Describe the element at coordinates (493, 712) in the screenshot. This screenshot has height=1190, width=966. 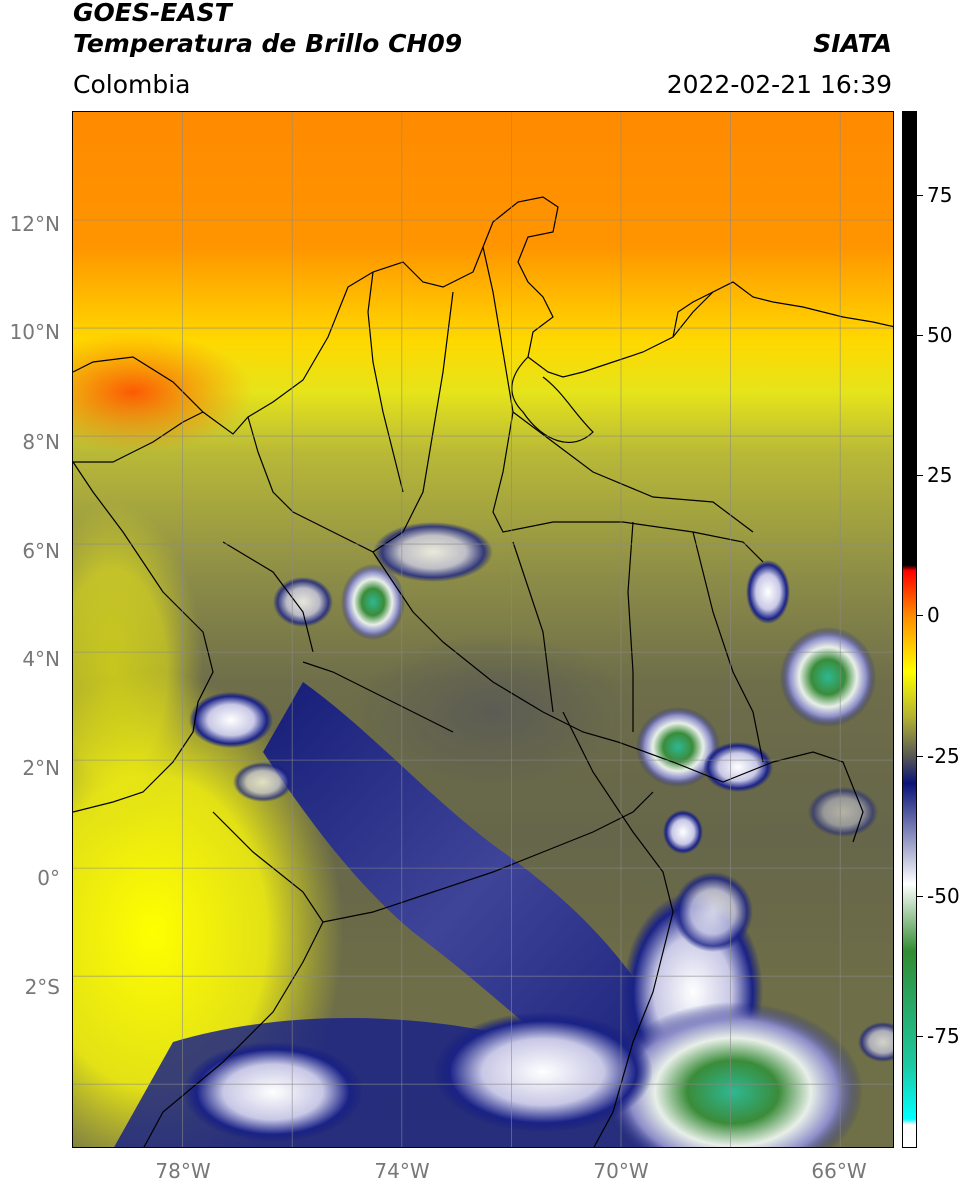
I see `cool-land-area` at that location.